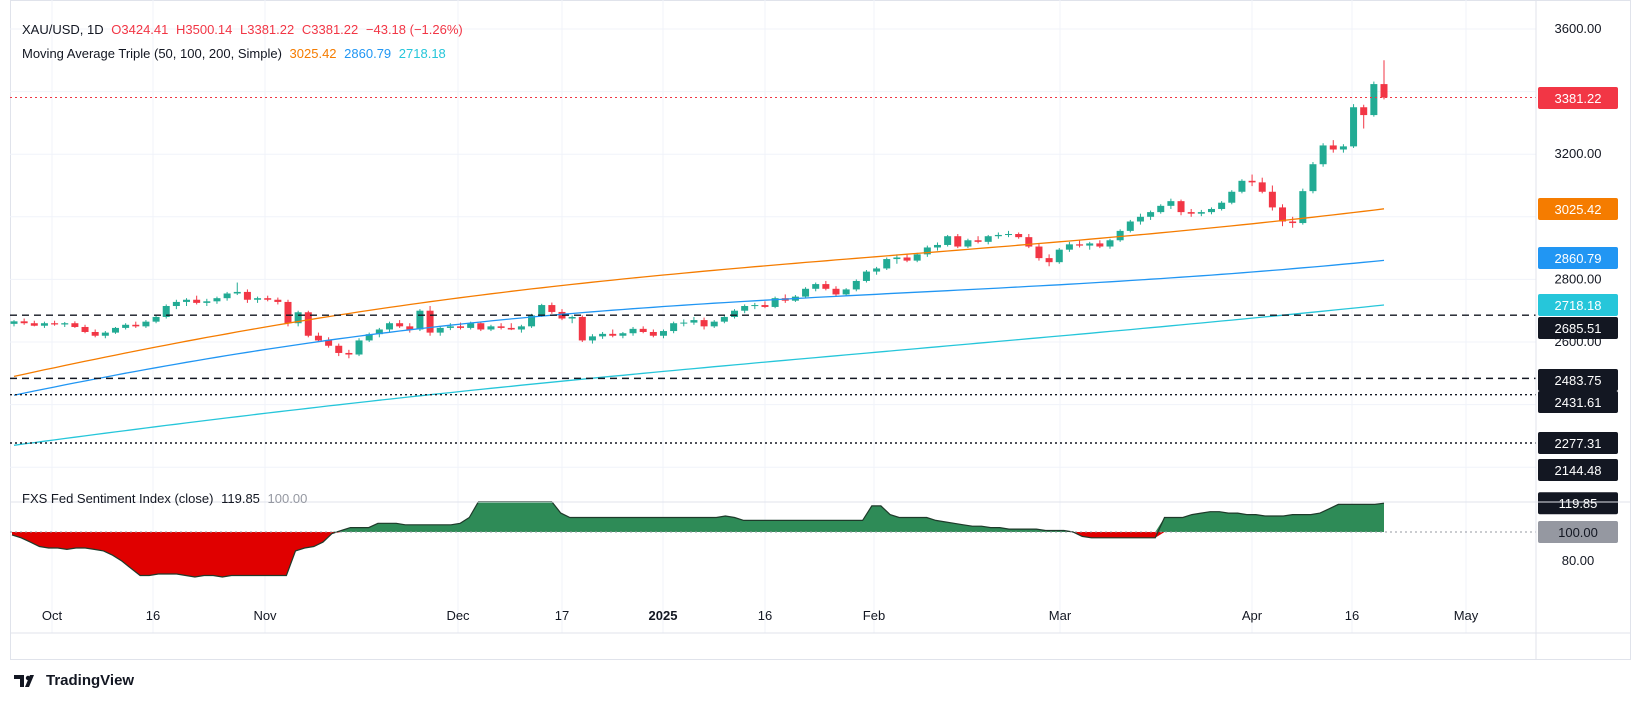  I want to click on time-axis: Oct 16 Nov Dec 17 2025 16 Feb Mar Apr 16 May, so click(760, 615).